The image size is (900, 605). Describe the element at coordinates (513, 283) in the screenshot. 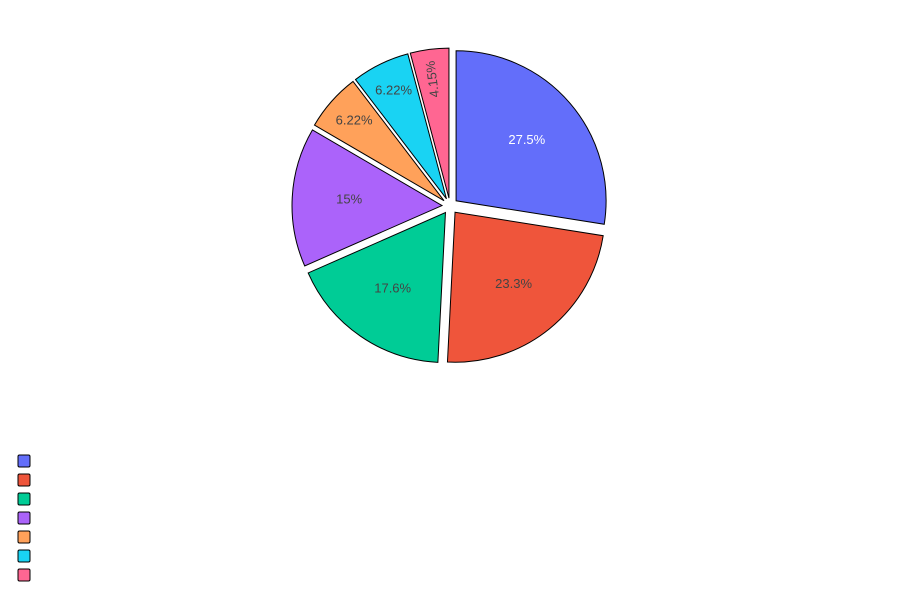

I see `pie-label-2: 23.3%` at that location.